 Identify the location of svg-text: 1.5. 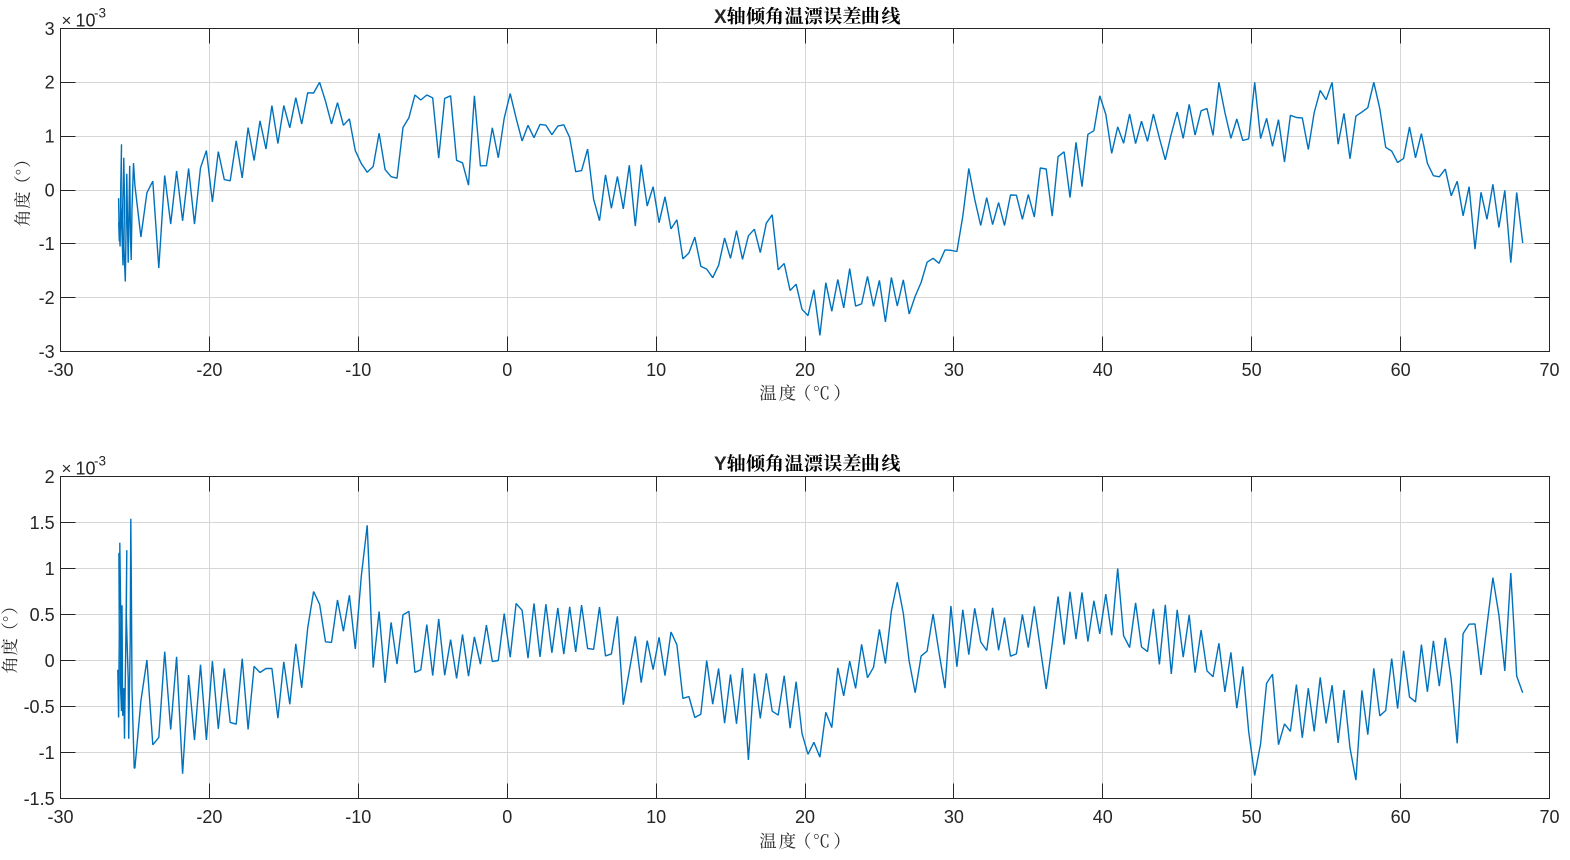
(42, 523).